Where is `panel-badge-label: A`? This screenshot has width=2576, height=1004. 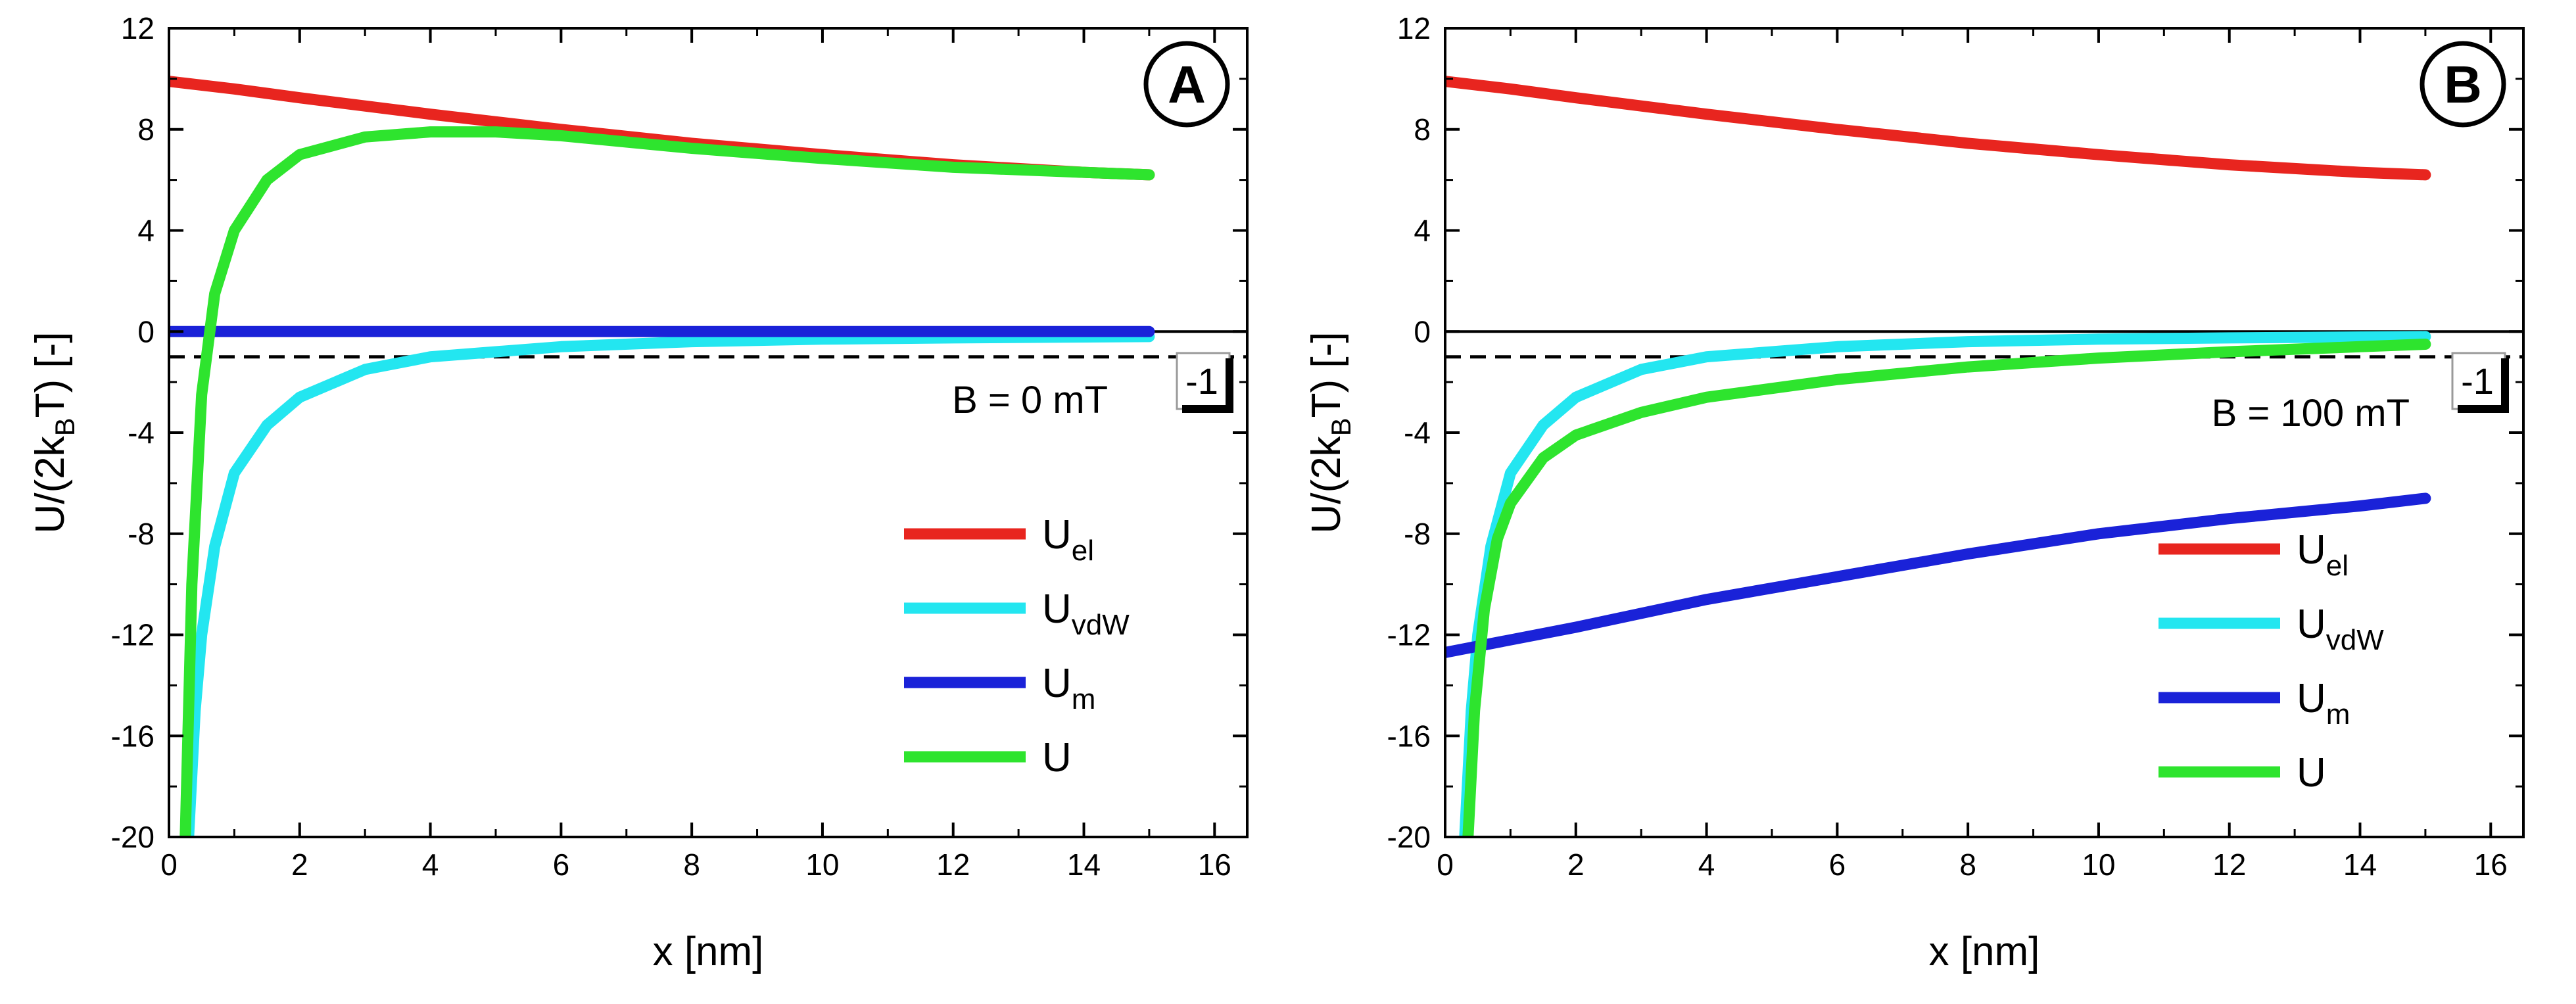
panel-badge-label: A is located at coordinates (1187, 84).